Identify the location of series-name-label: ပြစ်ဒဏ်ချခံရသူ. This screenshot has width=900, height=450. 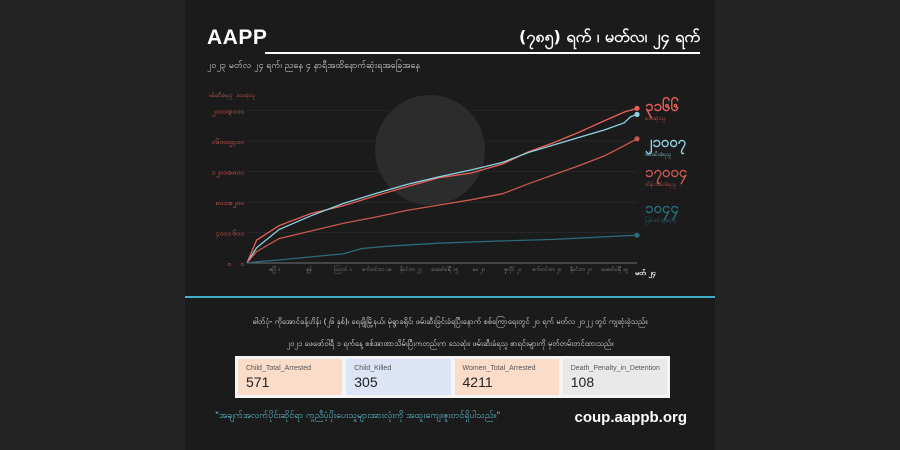
(660, 220).